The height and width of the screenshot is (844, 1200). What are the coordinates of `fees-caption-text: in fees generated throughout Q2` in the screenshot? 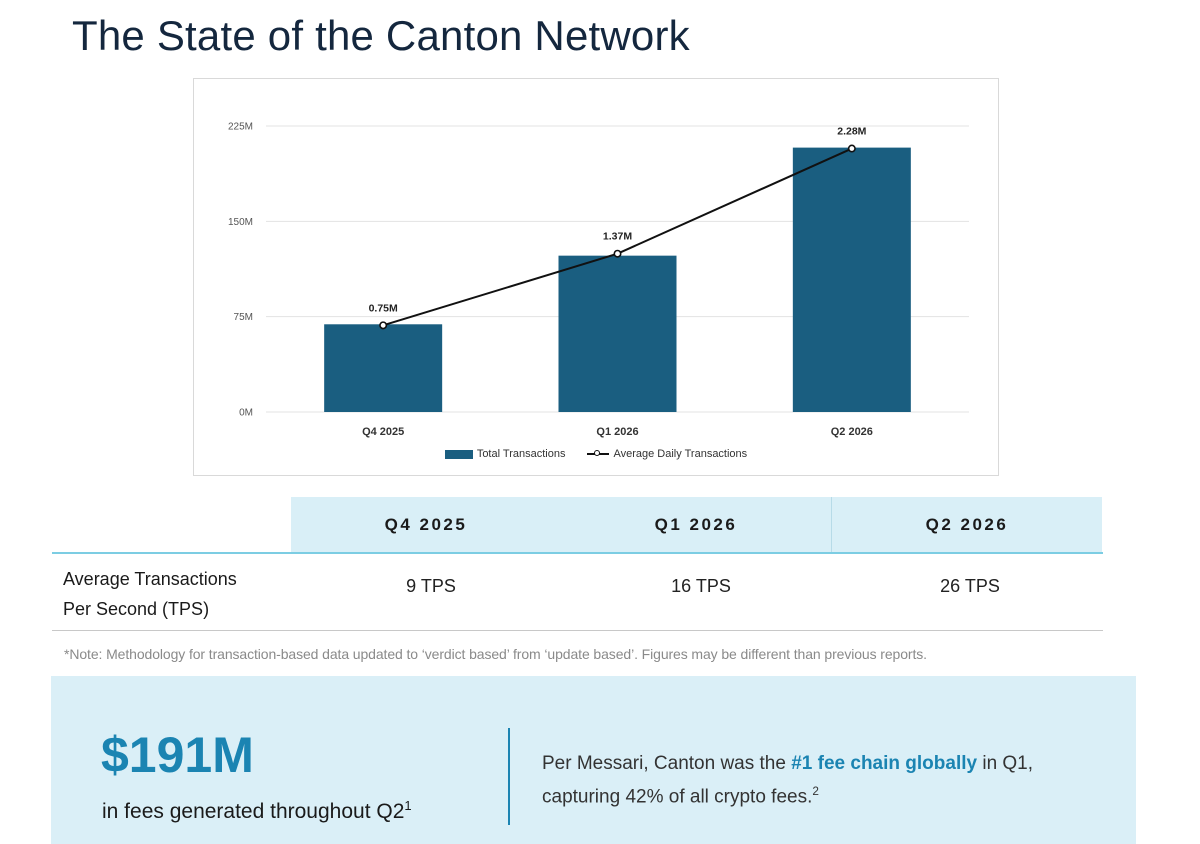 It's located at (253, 811).